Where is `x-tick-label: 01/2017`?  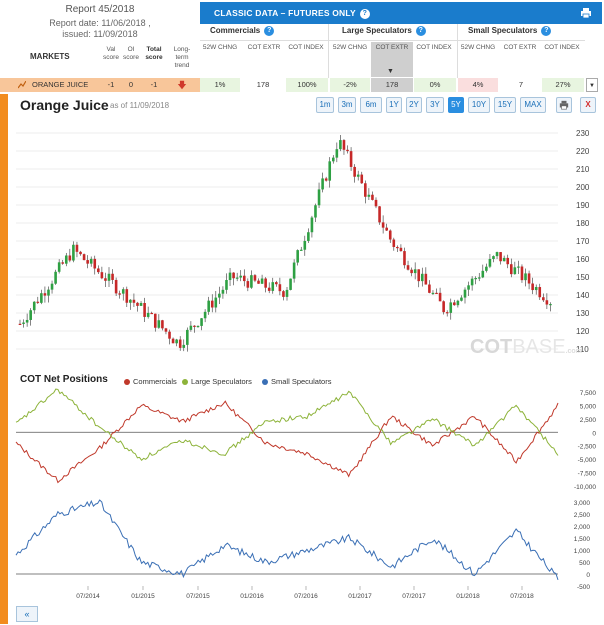 x-tick-label: 01/2017 is located at coordinates (360, 596).